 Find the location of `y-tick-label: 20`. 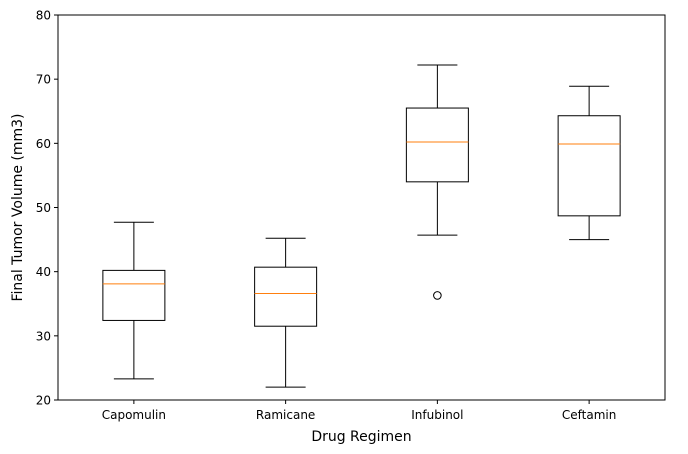

y-tick-label: 20 is located at coordinates (43, 401).